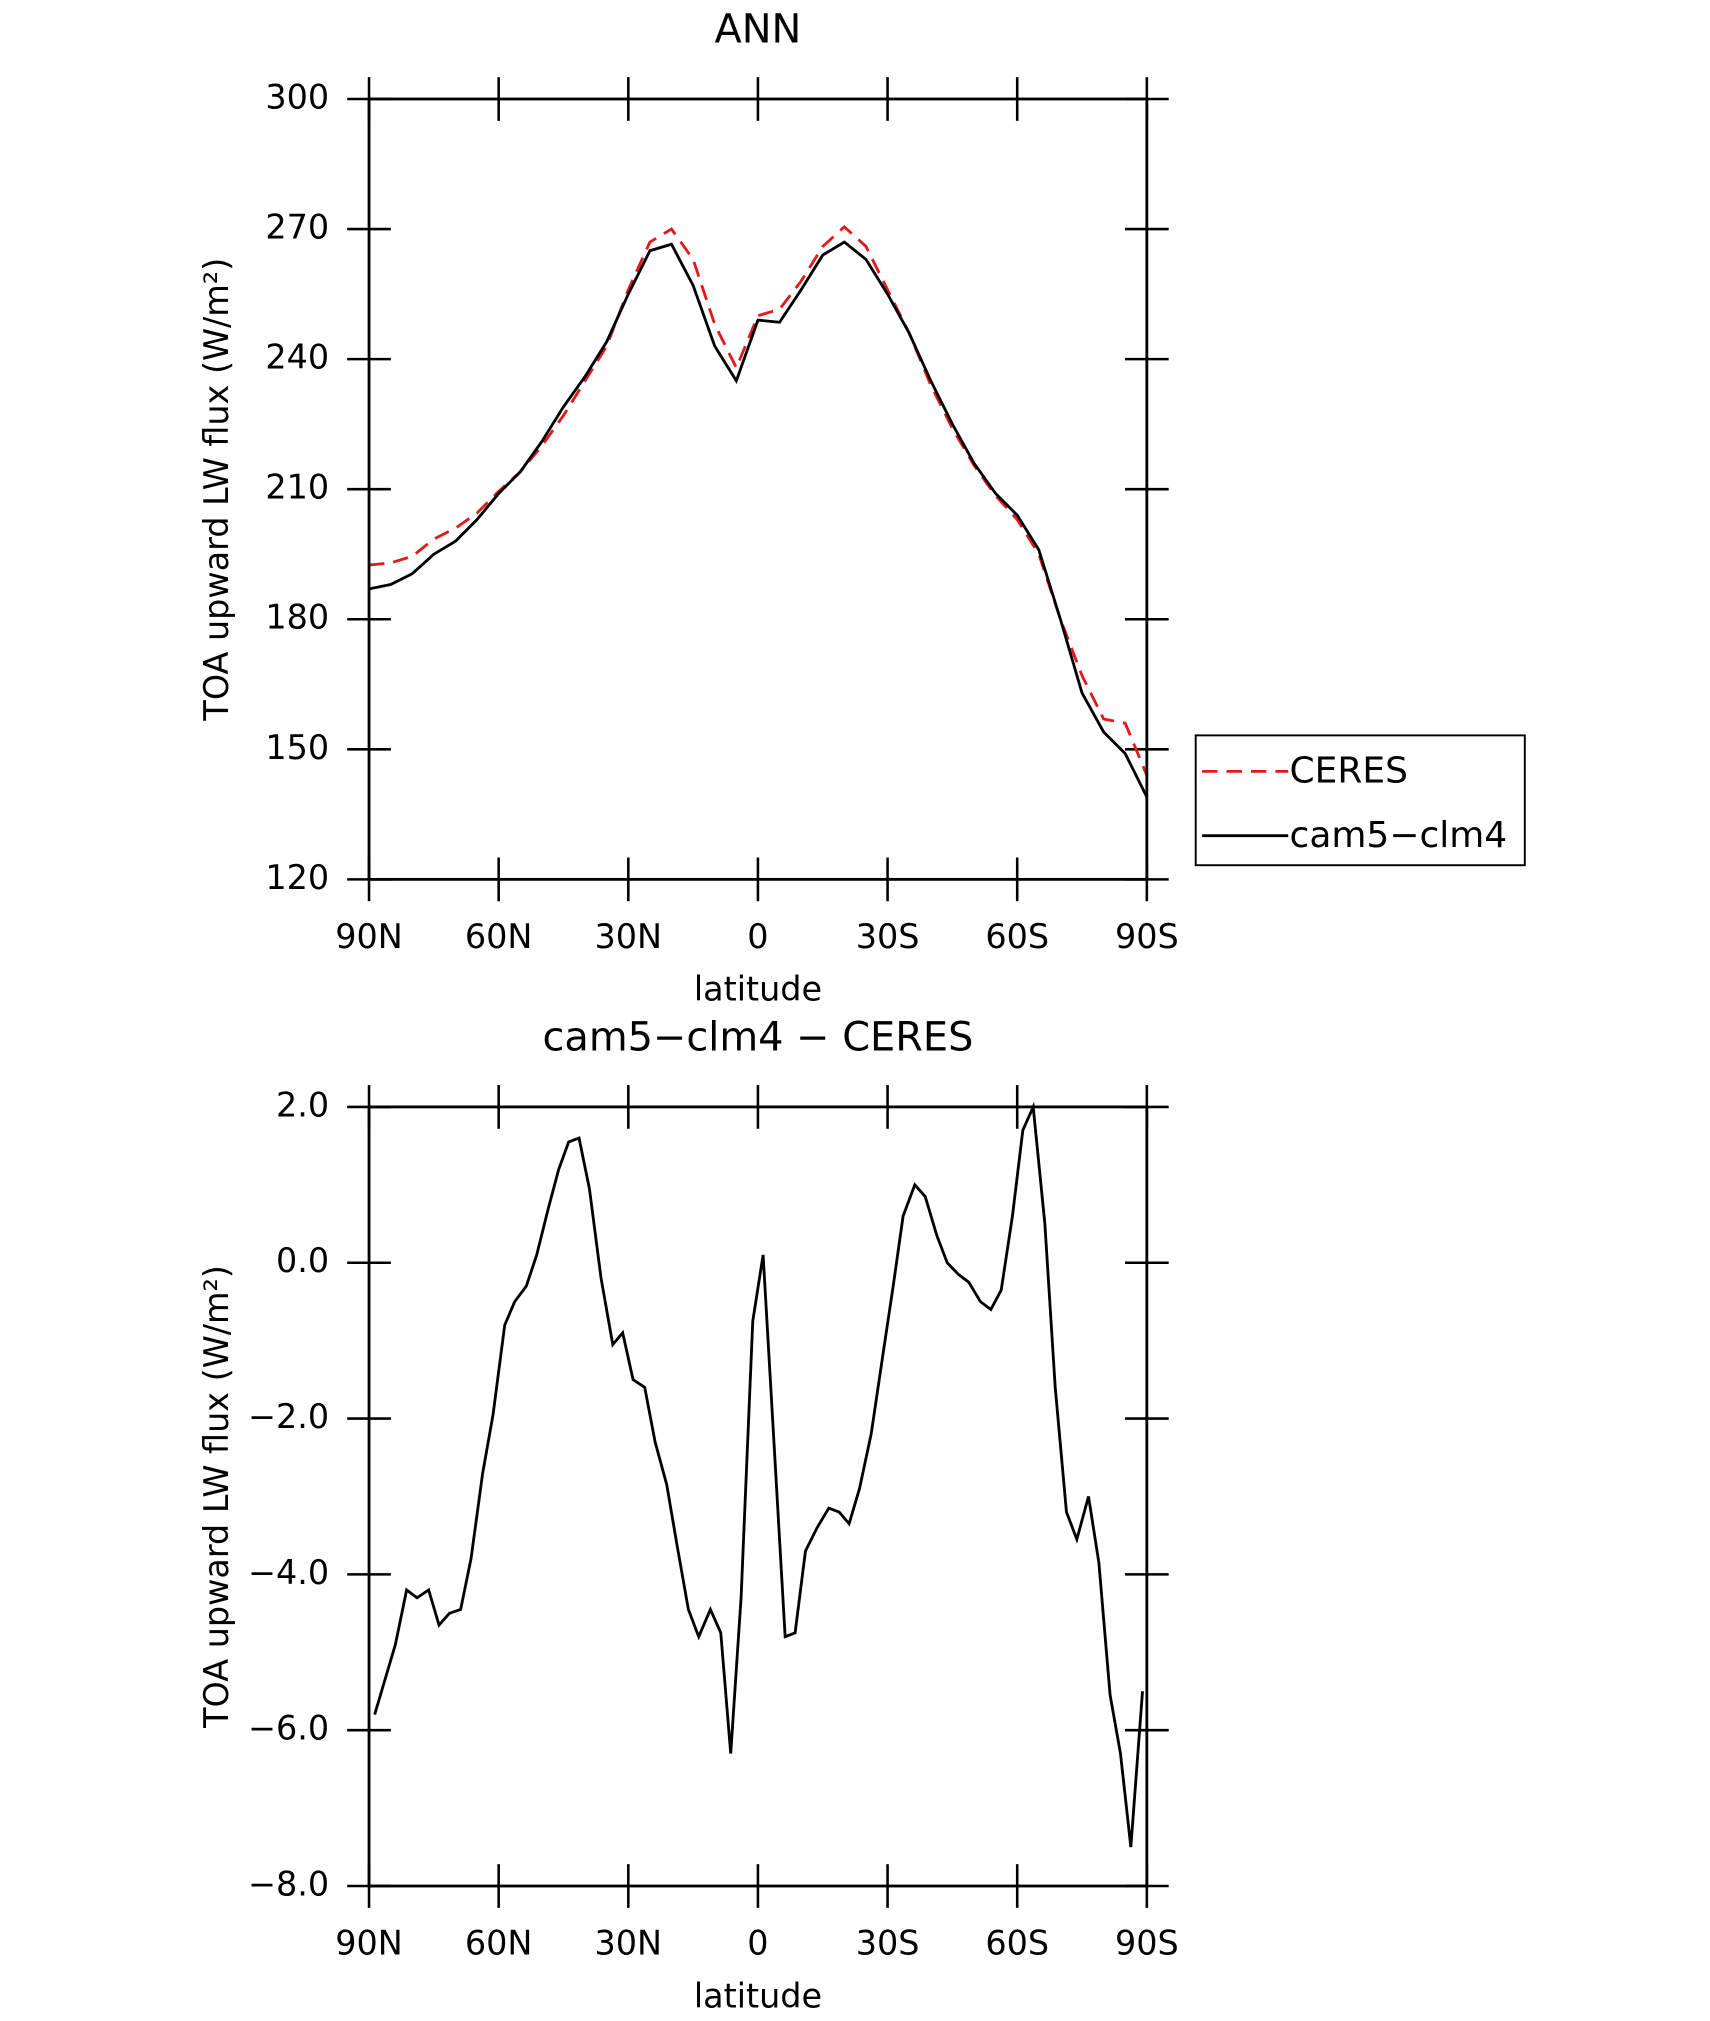 The height and width of the screenshot is (2021, 1710). I want to click on y-tick-label: 150, so click(297, 747).